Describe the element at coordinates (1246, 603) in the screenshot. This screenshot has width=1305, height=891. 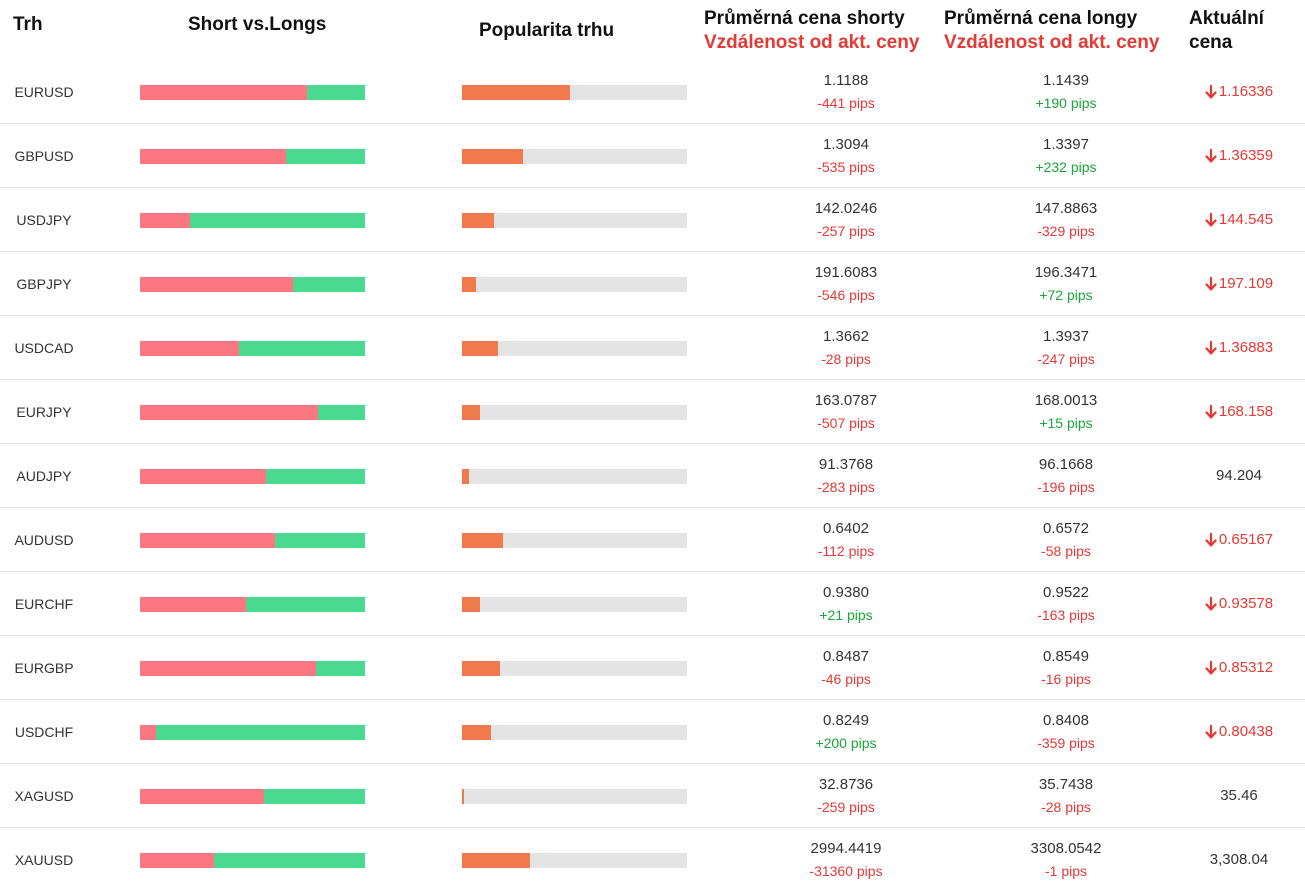
I see `current-price-value: 0.93578` at that location.